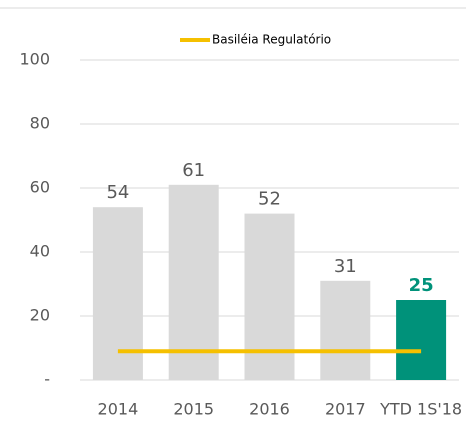 The width and height of the screenshot is (466, 422). What do you see at coordinates (193, 409) in the screenshot?
I see `x-tick-label: 2015` at bounding box center [193, 409].